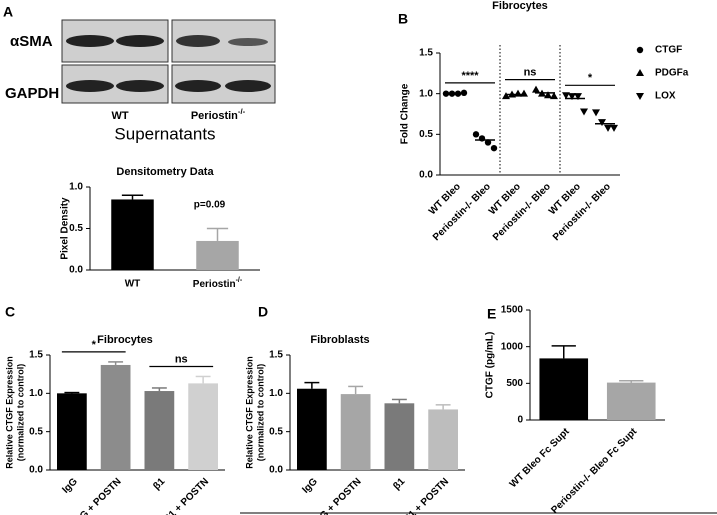 Image resolution: width=717 pixels, height=515 pixels. I want to click on y-tick-label: 1500, so click(512, 310).